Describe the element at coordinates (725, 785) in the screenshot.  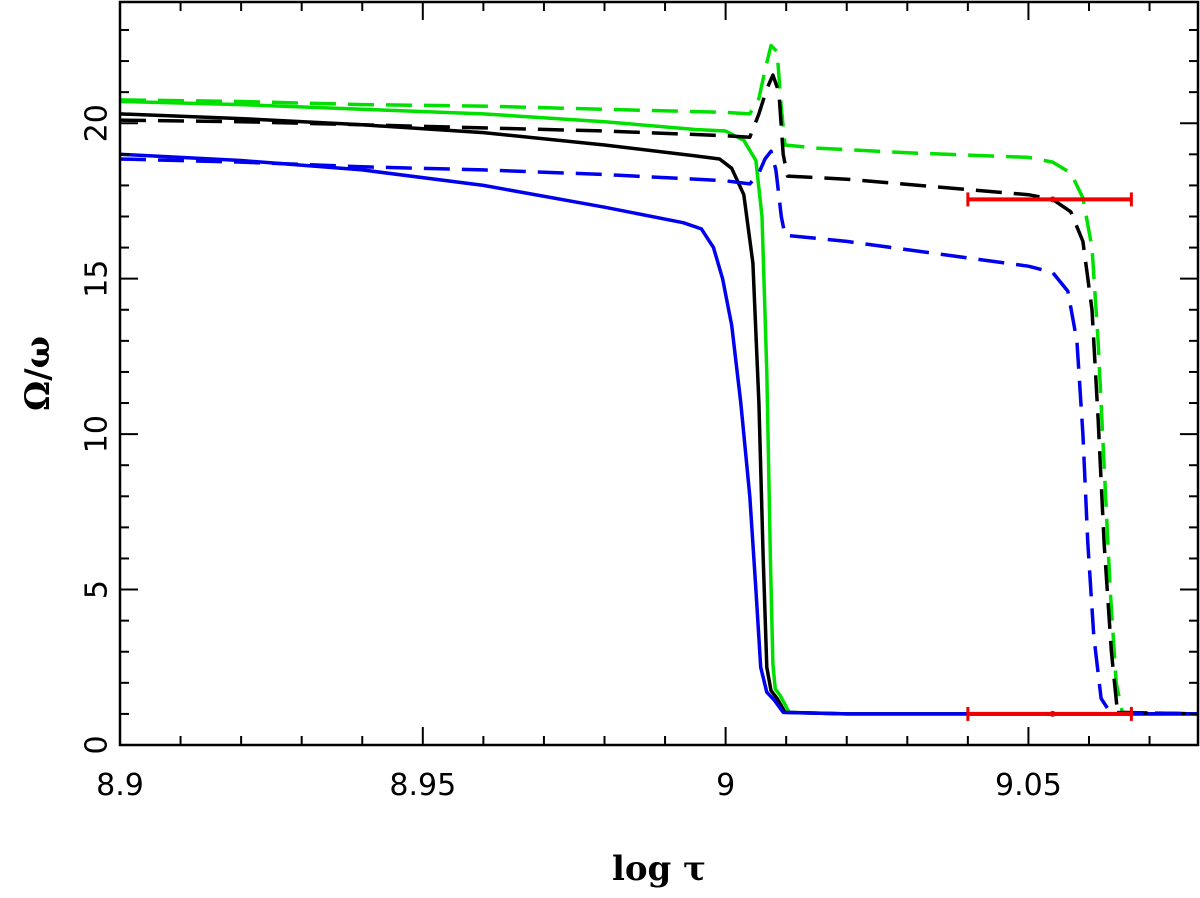
I see `x-tick-label: 9` at that location.